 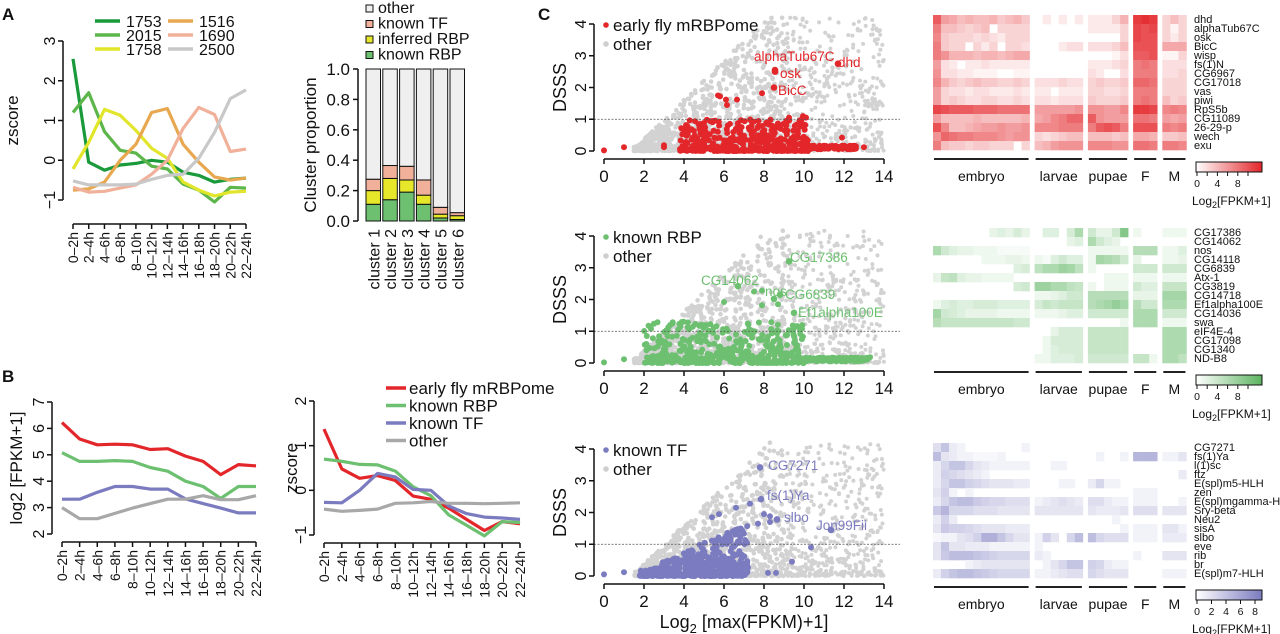 I want to click on scatter-plot-C_red, so click(x=743, y=84).